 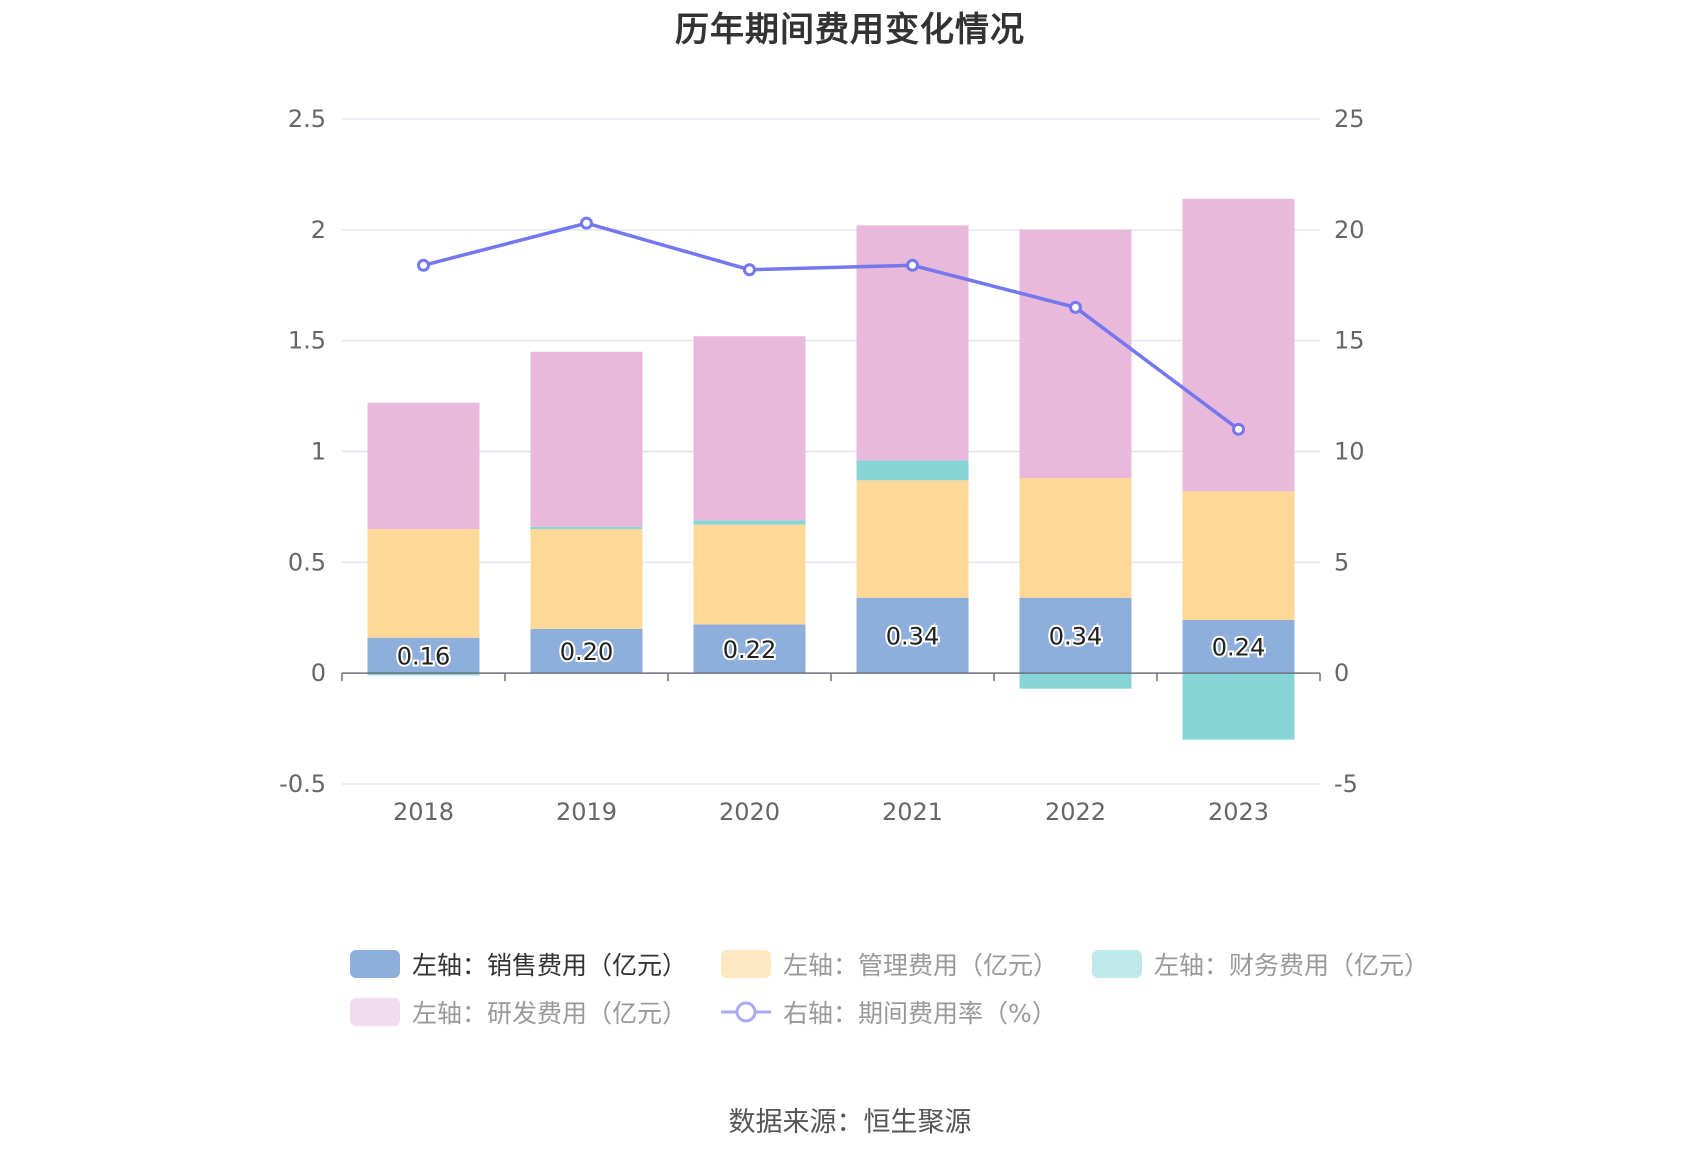 What do you see at coordinates (307, 119) in the screenshot?
I see `left-tick-label: 2.5` at bounding box center [307, 119].